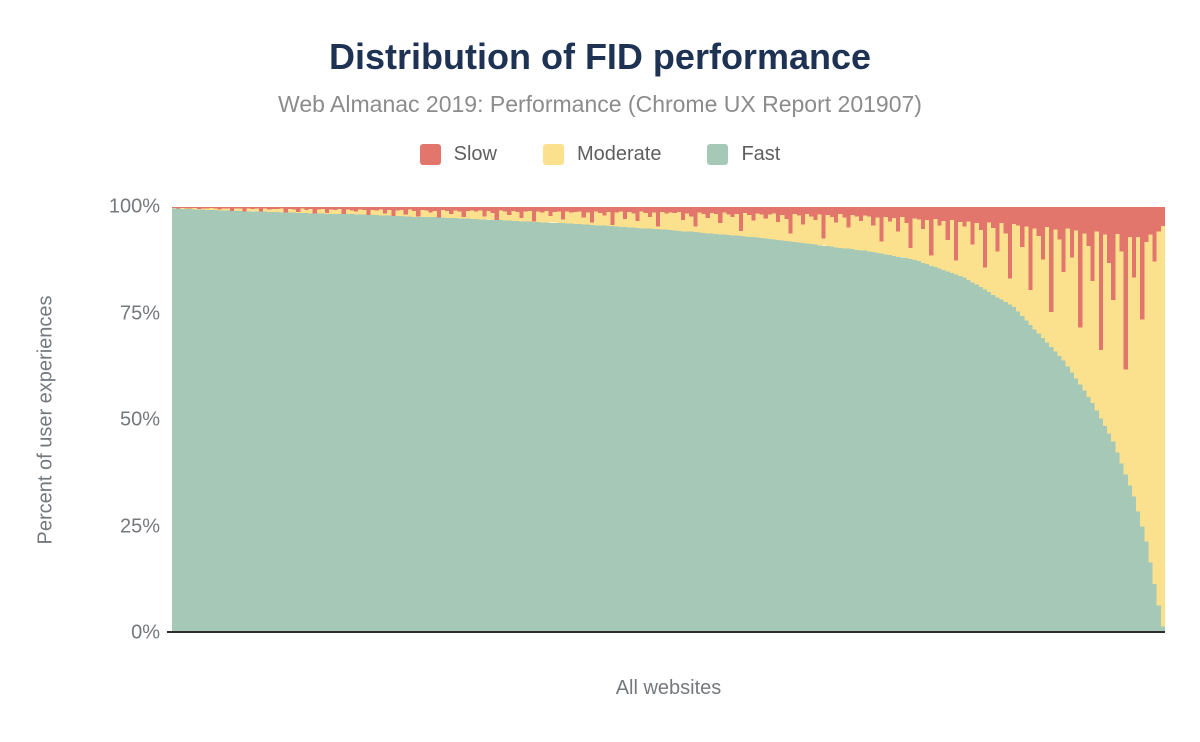 This screenshot has width=1200, height=742. What do you see at coordinates (475, 154) in the screenshot?
I see `legend-label: Slow` at bounding box center [475, 154].